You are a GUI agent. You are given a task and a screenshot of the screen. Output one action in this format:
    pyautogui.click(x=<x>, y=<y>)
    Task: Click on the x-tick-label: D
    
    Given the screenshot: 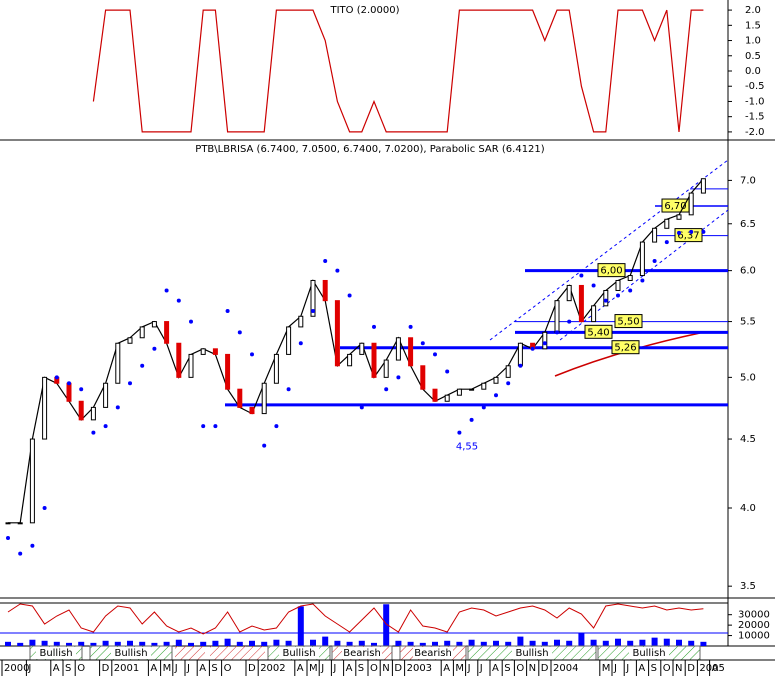 What is the action you would take?
    pyautogui.click(x=545, y=668)
    